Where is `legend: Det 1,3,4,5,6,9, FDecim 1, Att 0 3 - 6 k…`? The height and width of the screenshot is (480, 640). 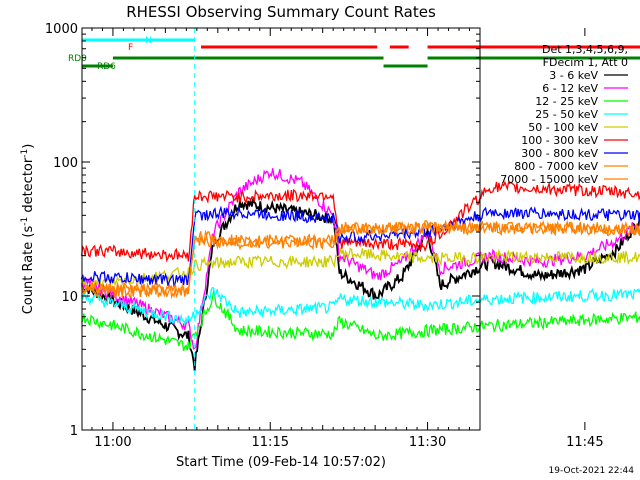 legend: Det 1,3,4,5,6,9, FDecim 1, Att 0 3 - 6 k… is located at coordinates (564, 114).